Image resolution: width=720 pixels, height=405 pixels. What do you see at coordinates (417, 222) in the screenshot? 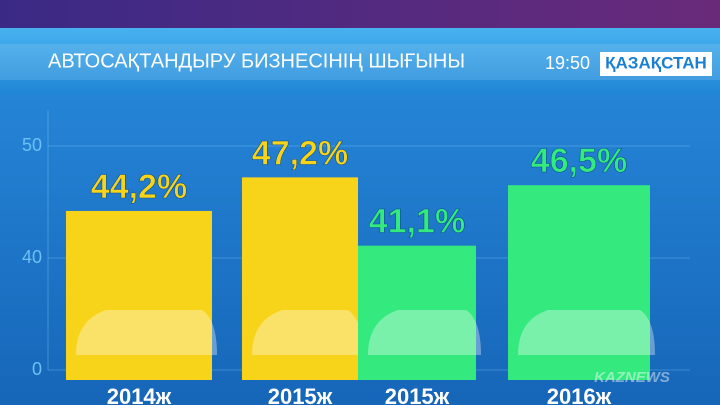
I see `value-label: 41,1%` at bounding box center [417, 222].